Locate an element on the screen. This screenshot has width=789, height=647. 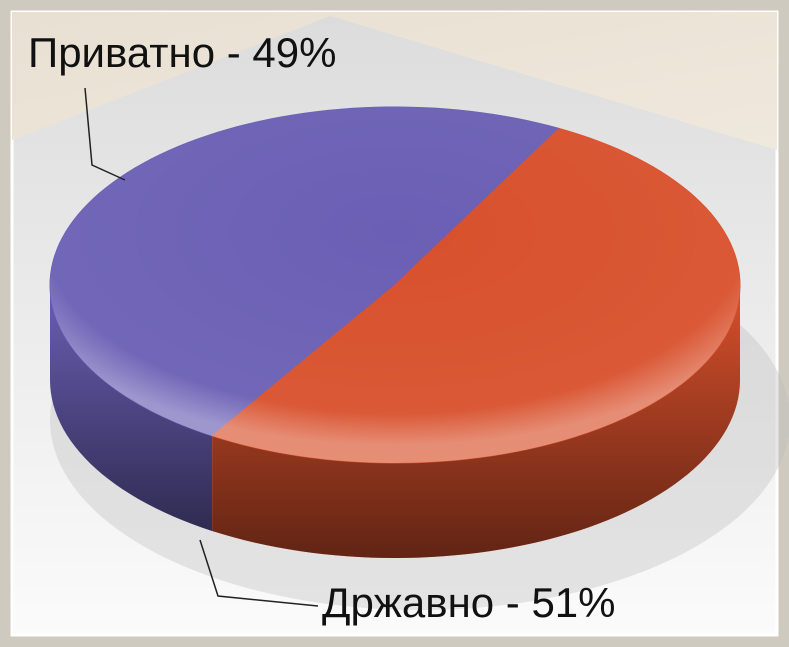
side-shade is located at coordinates (131, 408).